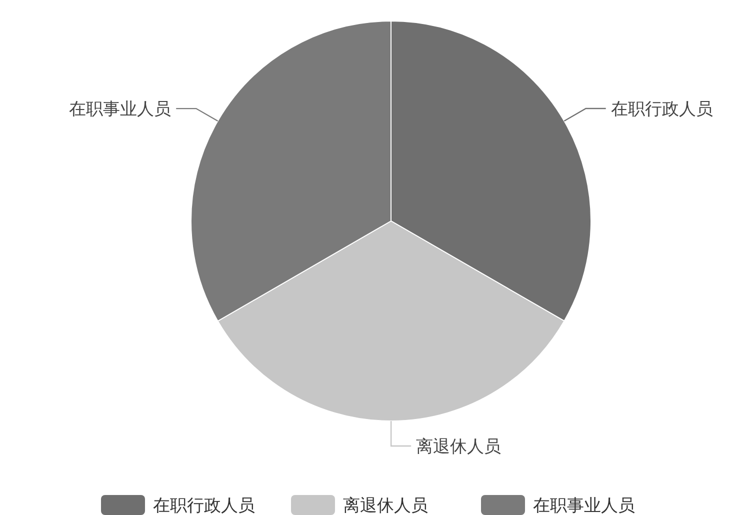 This screenshot has width=756, height=515. Describe the element at coordinates (120, 109) in the screenshot. I see `slice-label: 在职事业人员` at that location.